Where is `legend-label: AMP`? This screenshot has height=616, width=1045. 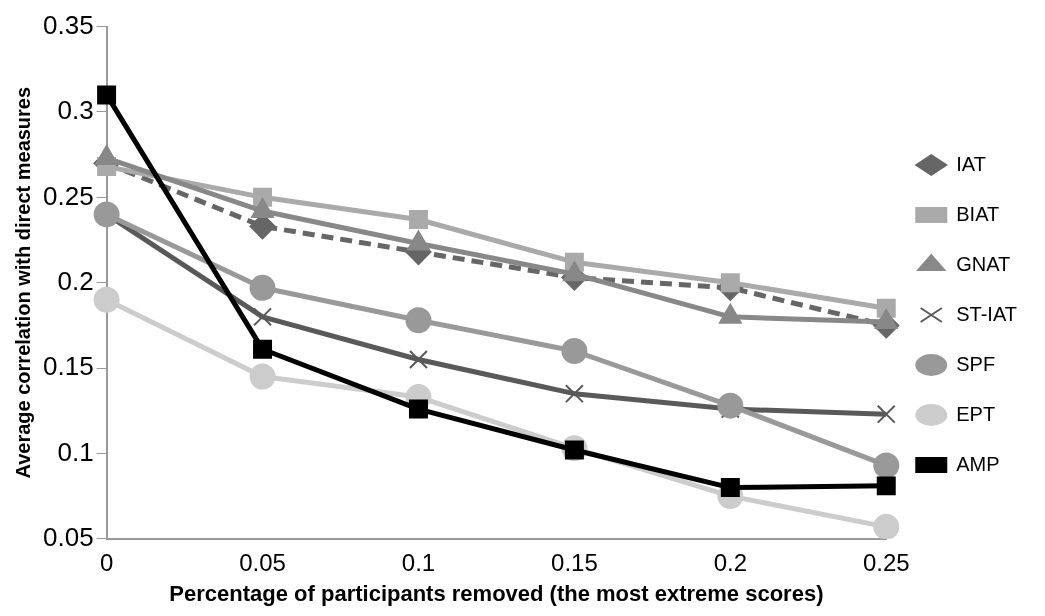 legend-label: AMP is located at coordinates (978, 463).